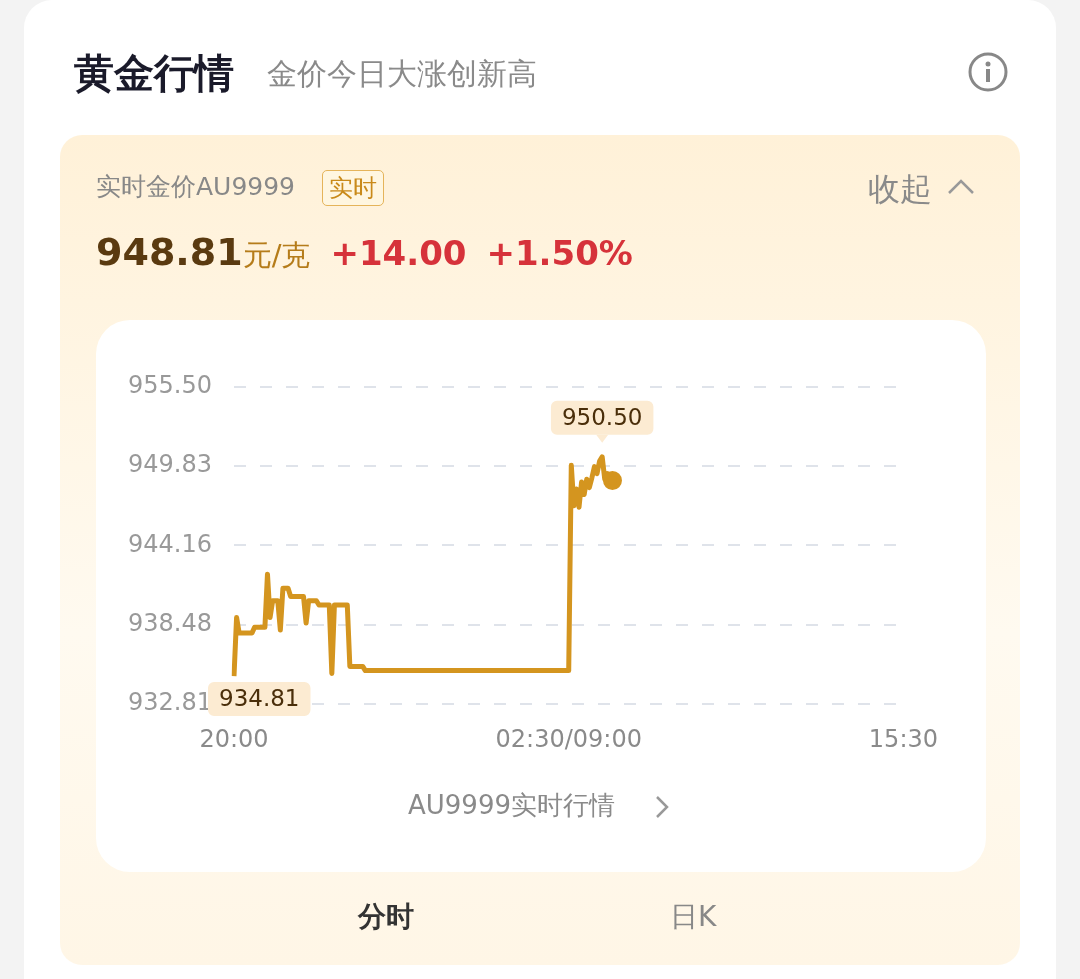 This screenshot has width=1080, height=979. Describe the element at coordinates (170, 464) in the screenshot. I see `y-tick-label: 949.83` at that location.